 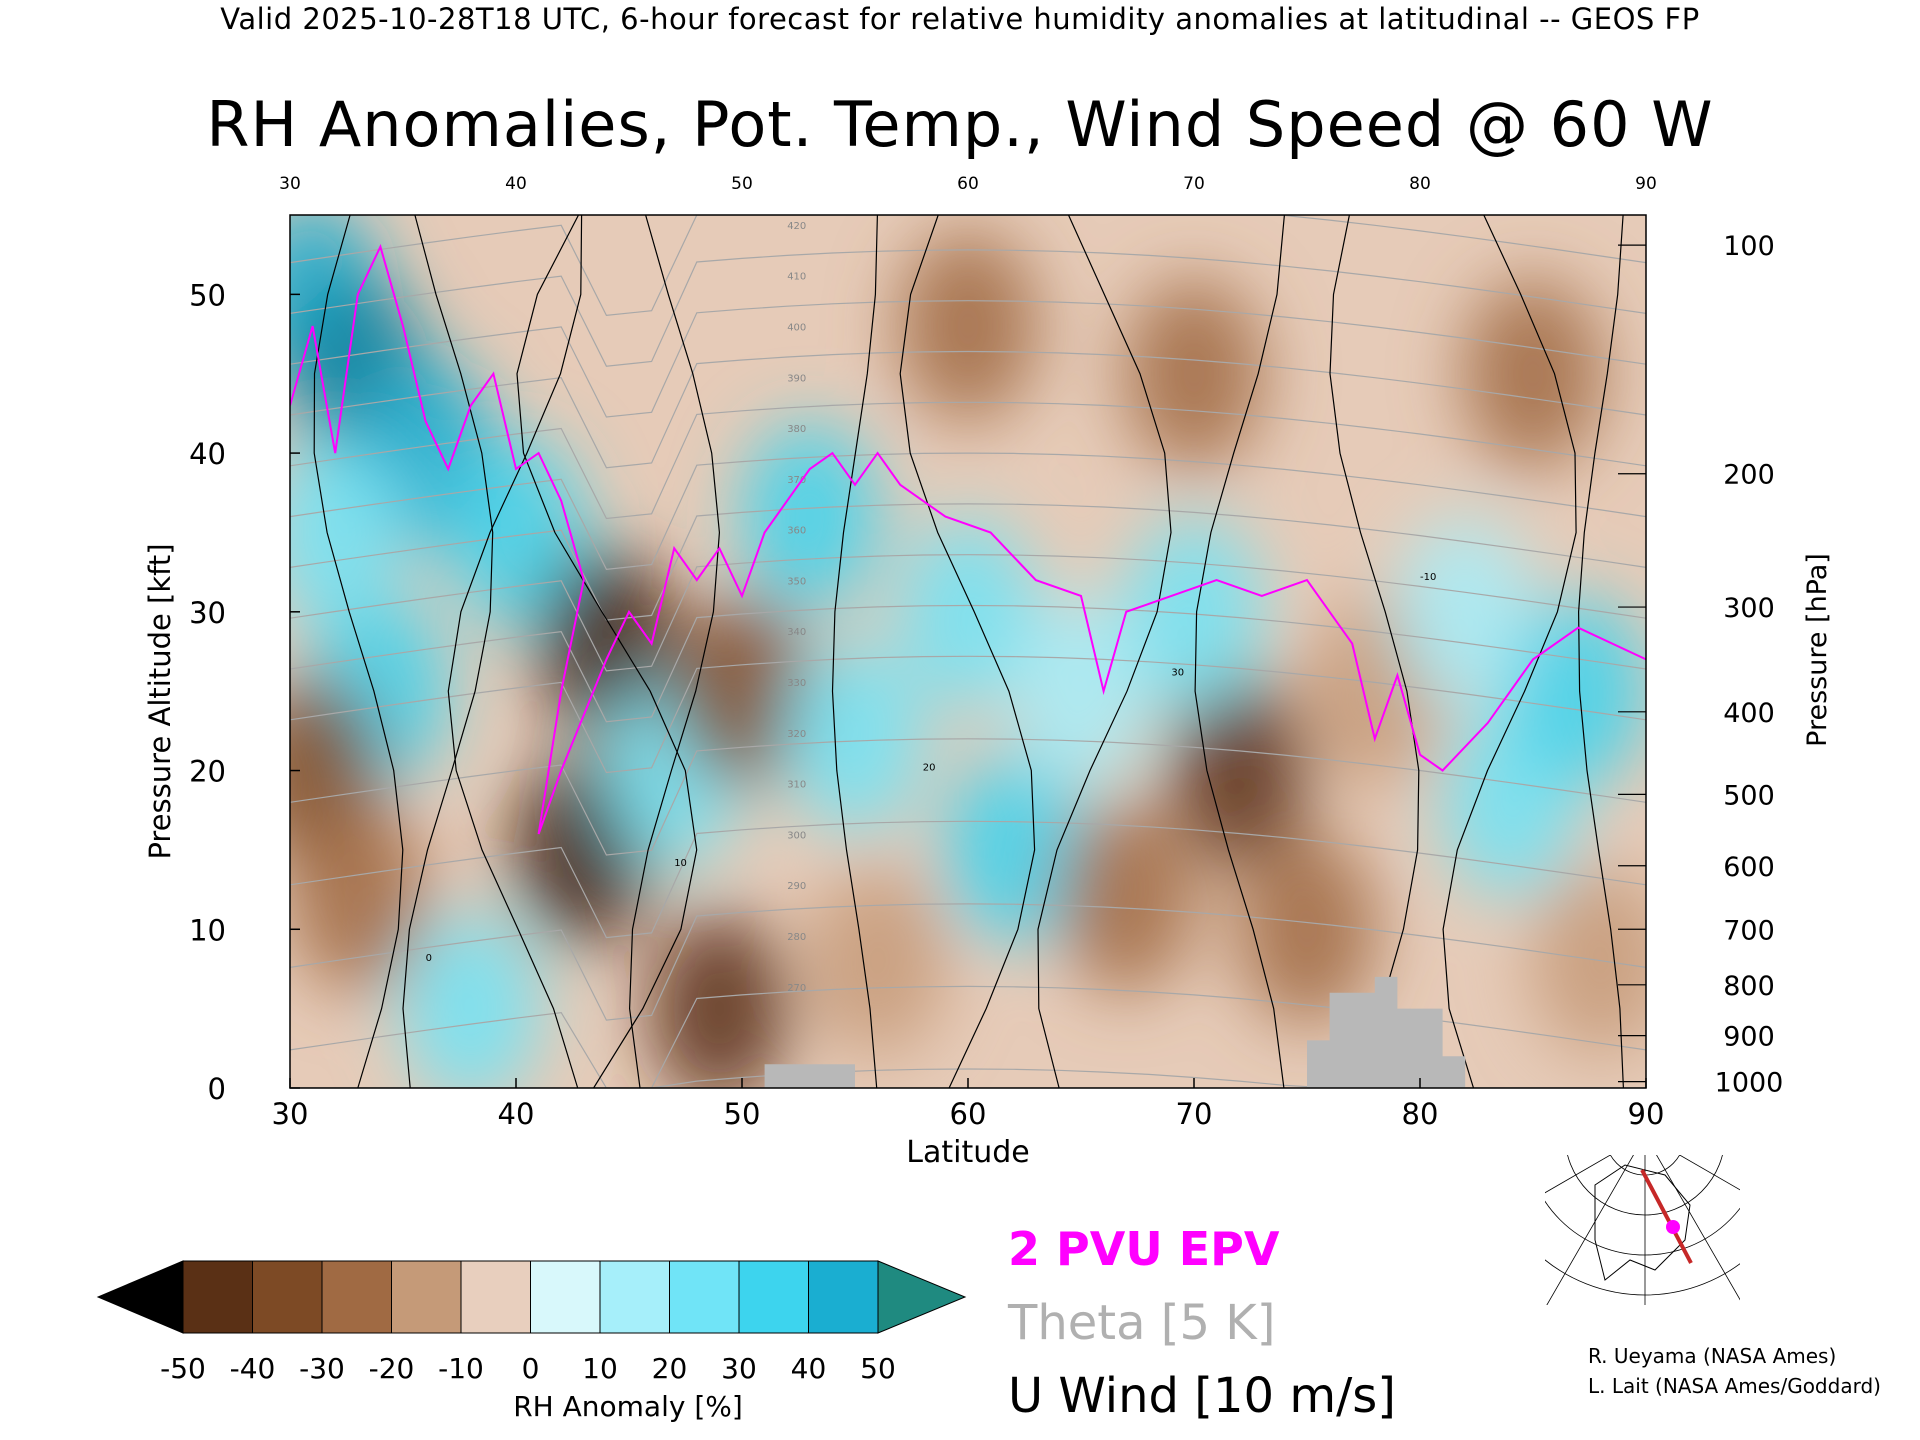 What do you see at coordinates (796, 531) in the screenshot?
I see `theta-label: 360` at bounding box center [796, 531].